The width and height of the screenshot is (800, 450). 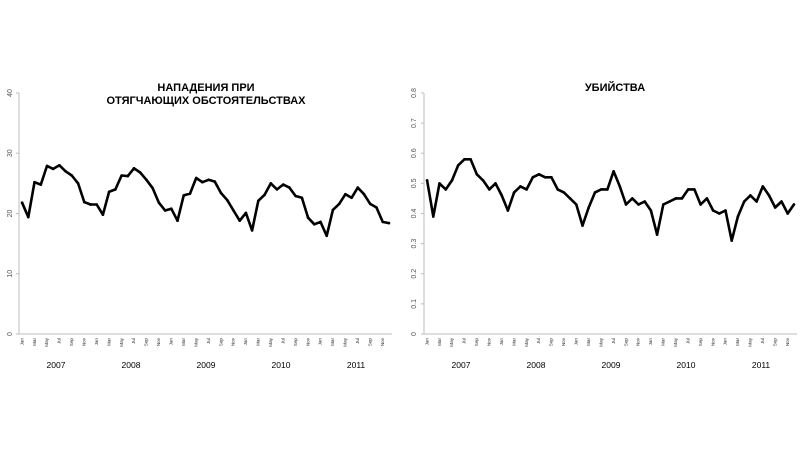 What do you see at coordinates (56, 365) in the screenshot?
I see `year-label: 2007` at bounding box center [56, 365].